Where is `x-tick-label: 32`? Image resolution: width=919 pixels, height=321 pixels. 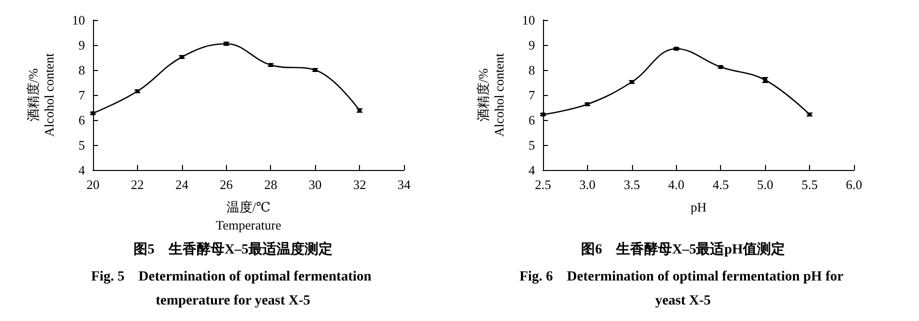
x-tick-label: 32 is located at coordinates (359, 184).